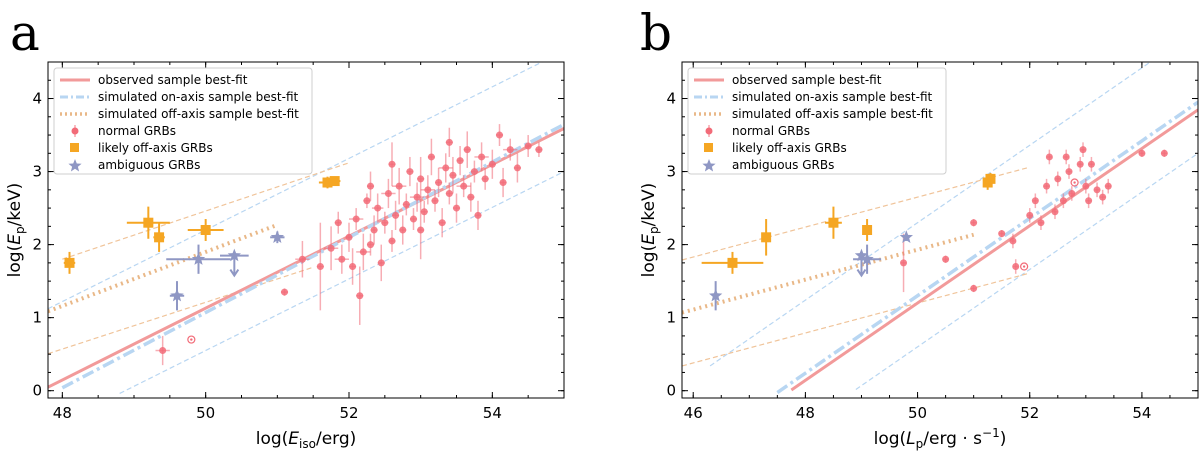 Image resolution: width=1200 pixels, height=460 pixels. Describe the element at coordinates (650, 230) in the screenshot. I see `y-axis-title-b: log(Ep/keV)` at that location.